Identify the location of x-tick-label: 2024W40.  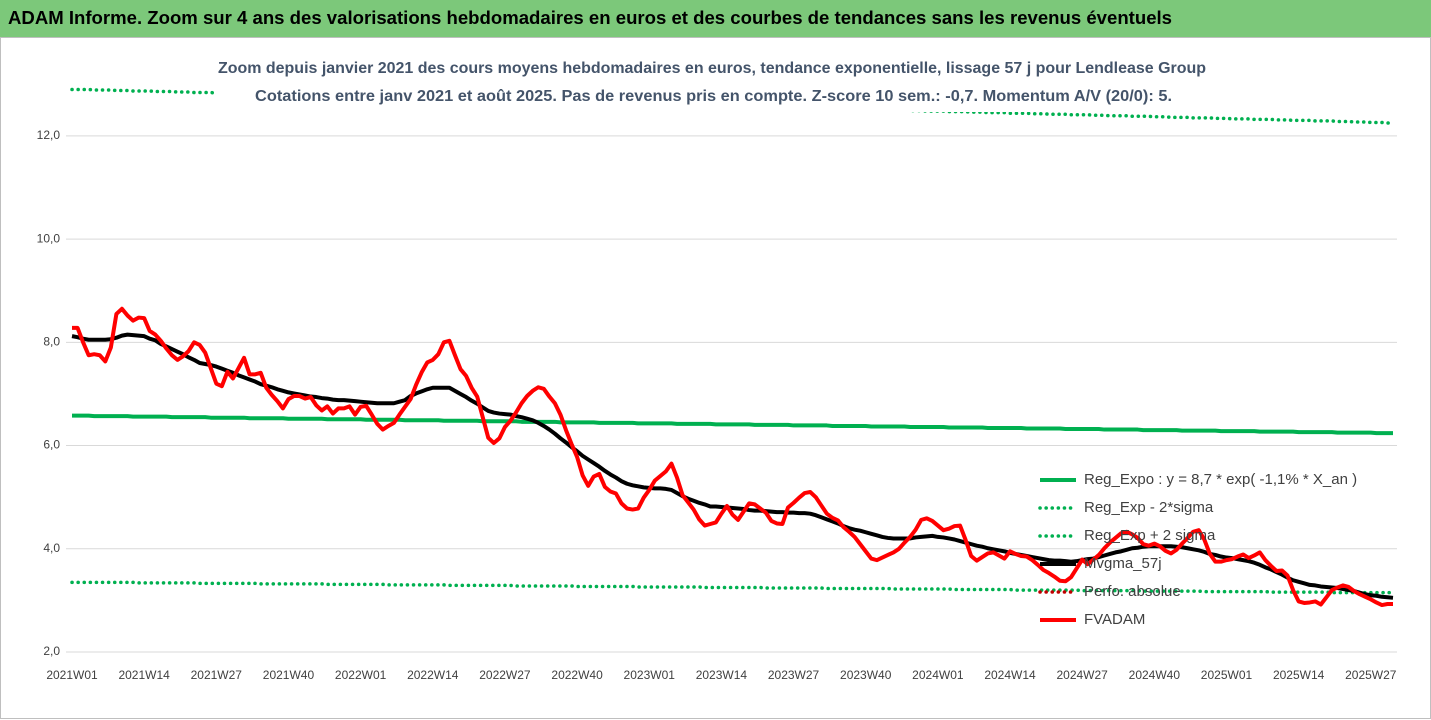
(1155, 675).